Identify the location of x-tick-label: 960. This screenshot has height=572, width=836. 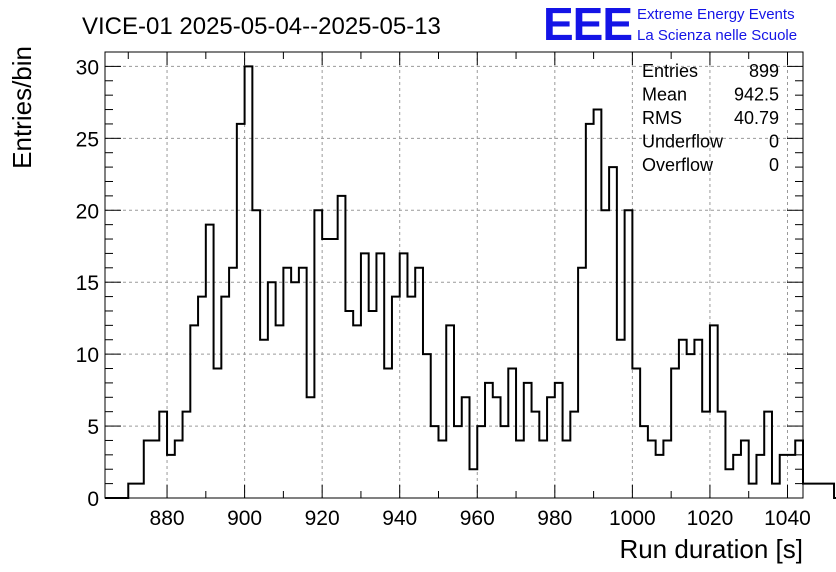
(477, 518).